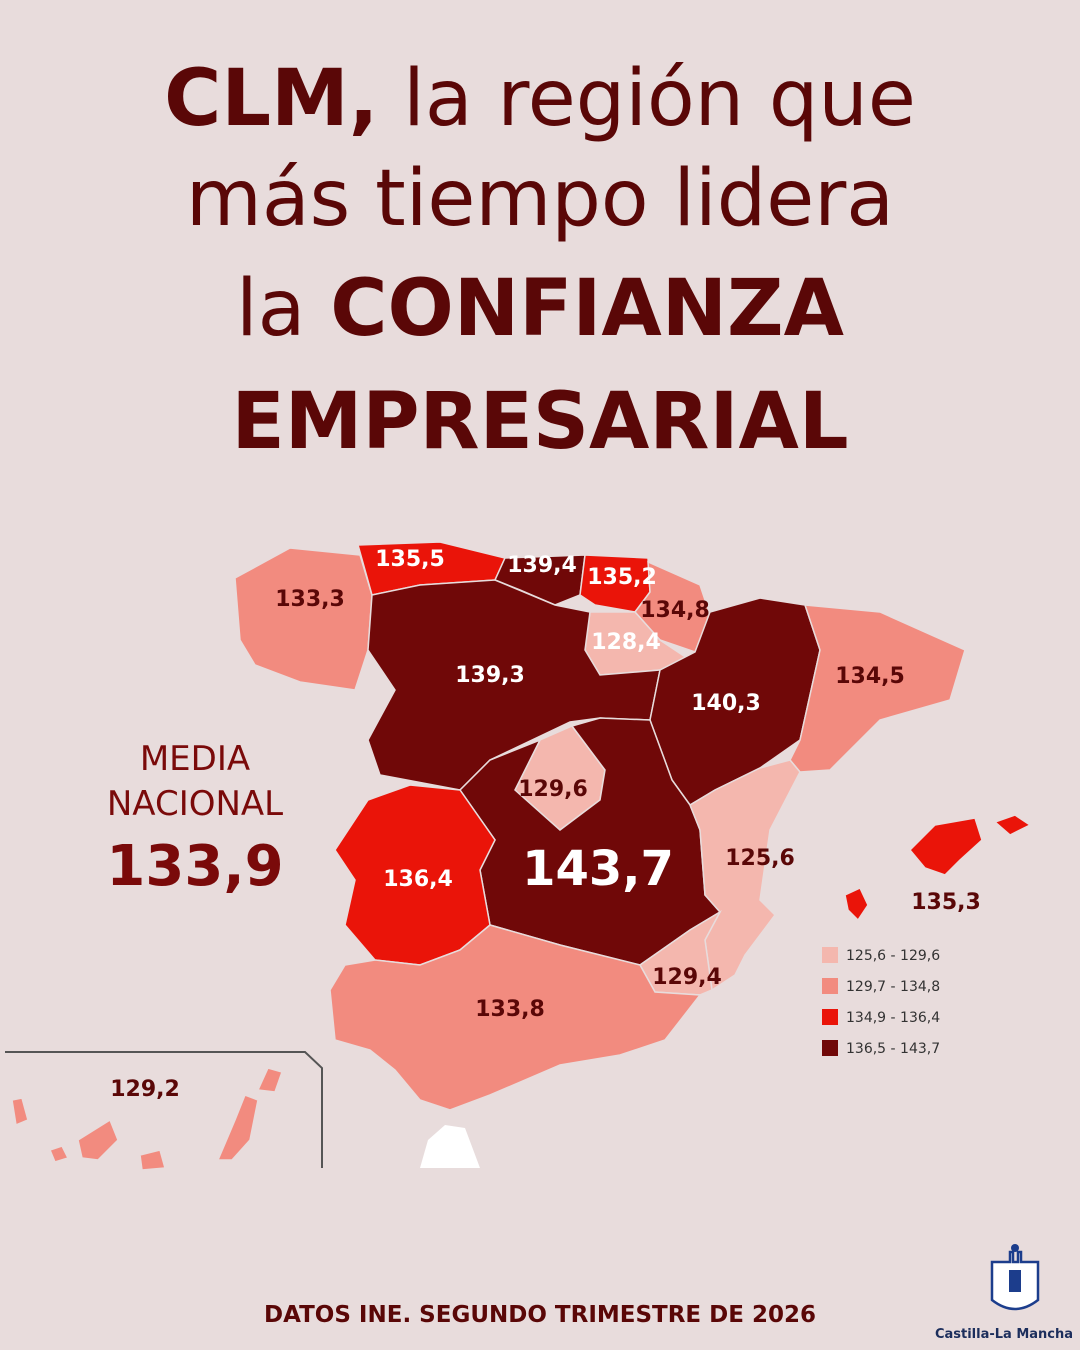 The height and width of the screenshot is (1350, 1080). What do you see at coordinates (271, 99) in the screenshot?
I see `title-bold: CLM,` at bounding box center [271, 99].